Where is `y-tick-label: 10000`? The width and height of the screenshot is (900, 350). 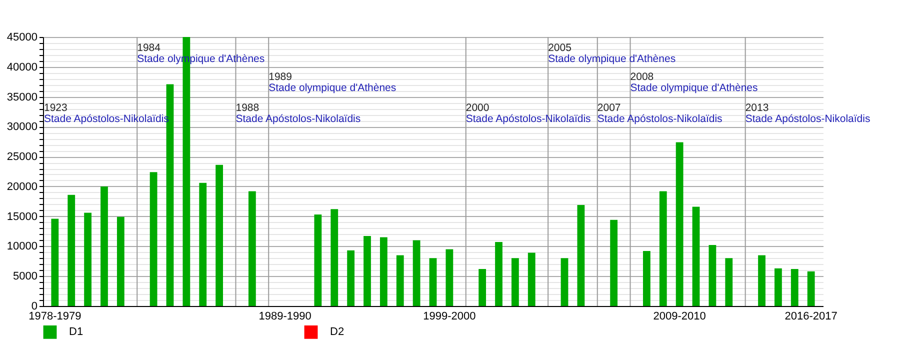 y-tick-label: 10000 is located at coordinates (22, 246).